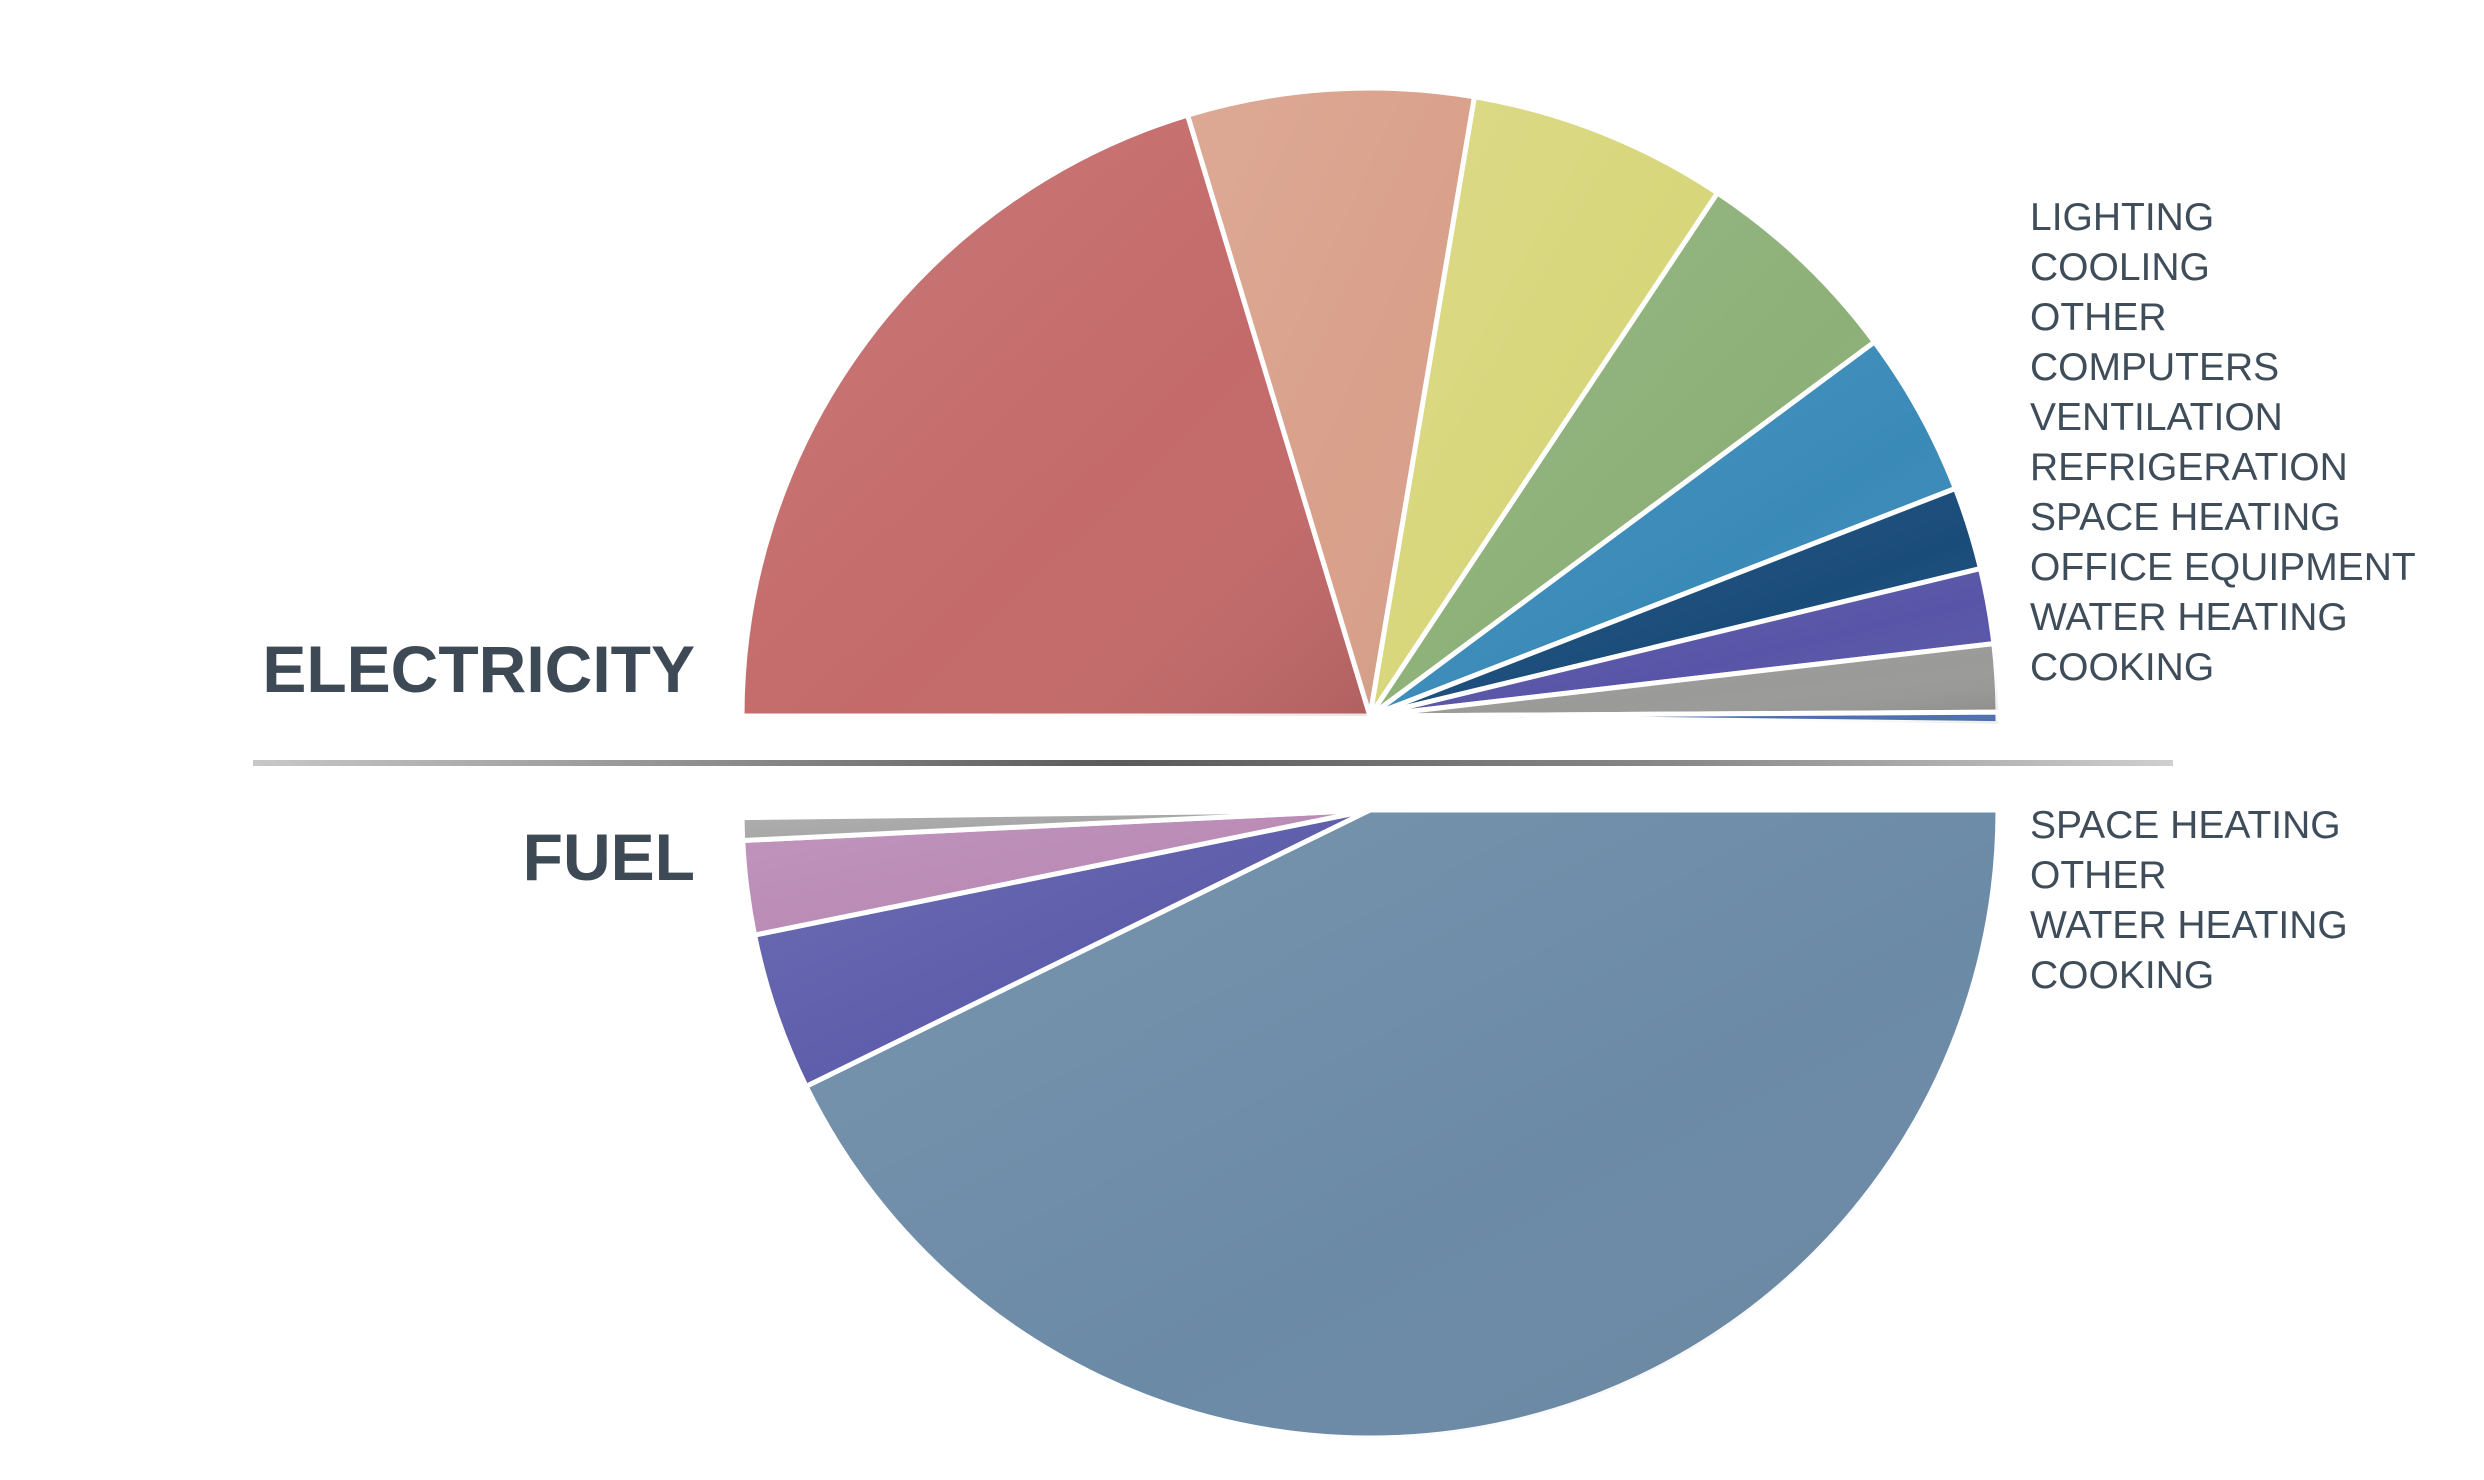  Describe the element at coordinates (1056, 873) in the screenshot. I see `fuel-slice-sheen-water-heating` at that location.